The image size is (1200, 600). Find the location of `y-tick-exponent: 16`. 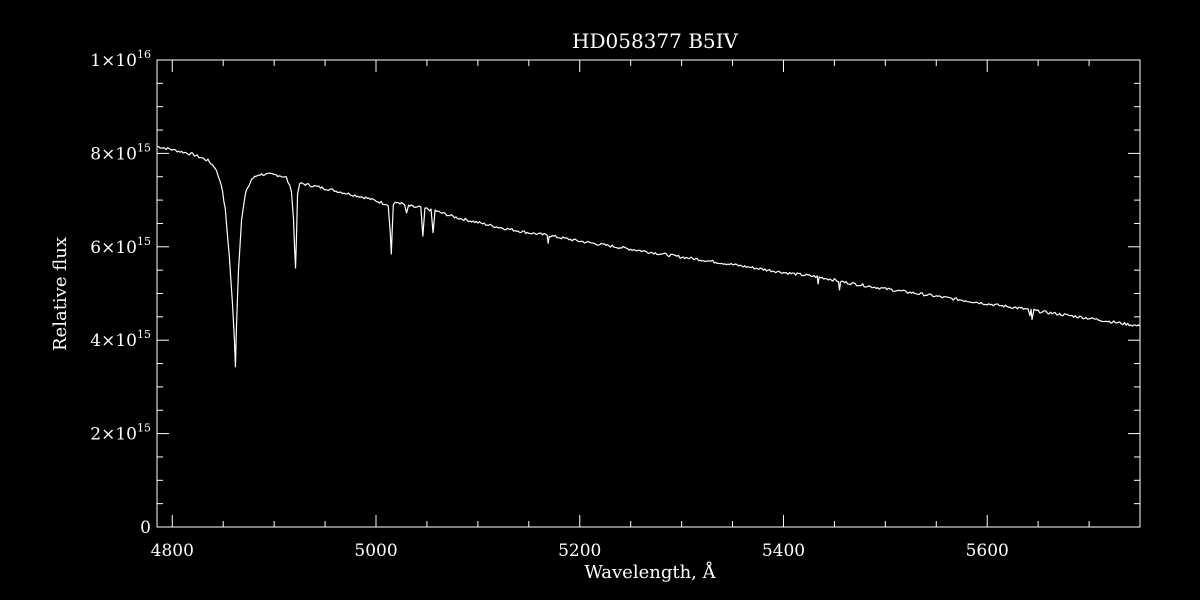

y-tick-exponent: 16 is located at coordinates (144, 54).